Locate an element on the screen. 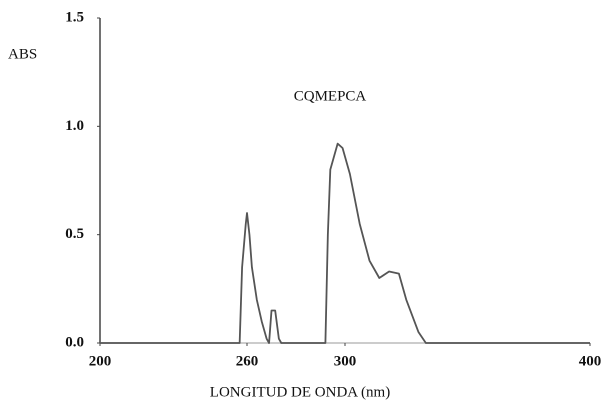 The image size is (614, 407). y-tick-label: 0.5 is located at coordinates (74, 234).